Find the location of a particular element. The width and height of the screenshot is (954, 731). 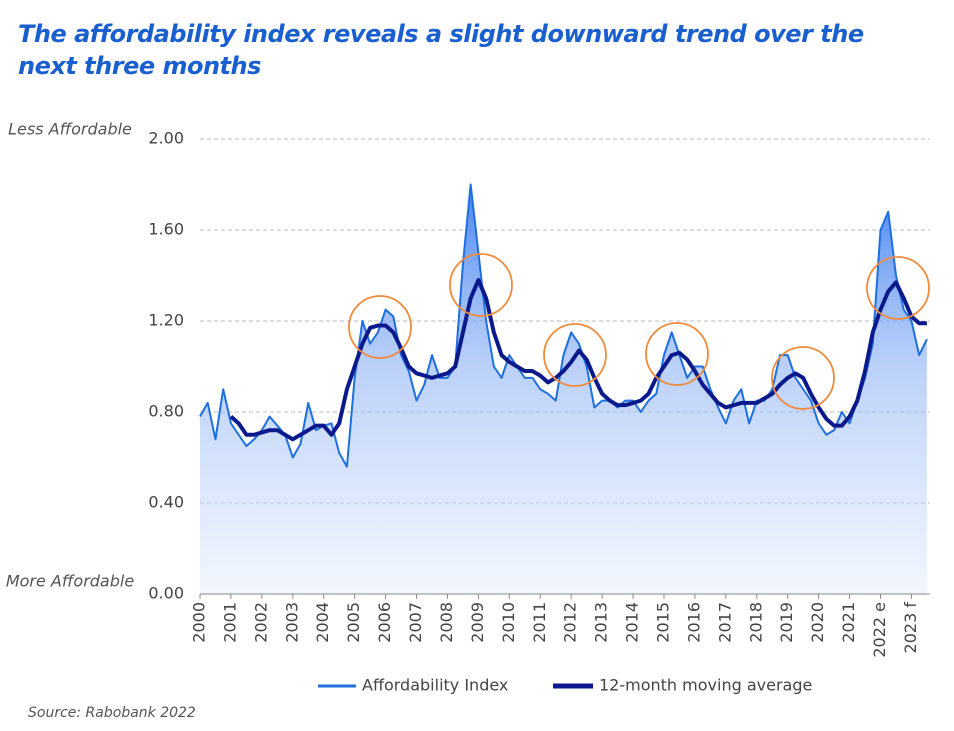

x-tick-label: 2023 f is located at coordinates (910, 628).